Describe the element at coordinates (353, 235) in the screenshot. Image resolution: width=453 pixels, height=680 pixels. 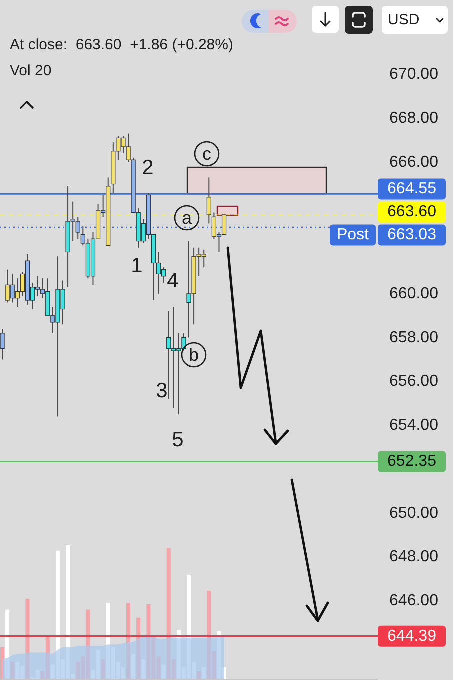
I see `annotation: Post` at that location.